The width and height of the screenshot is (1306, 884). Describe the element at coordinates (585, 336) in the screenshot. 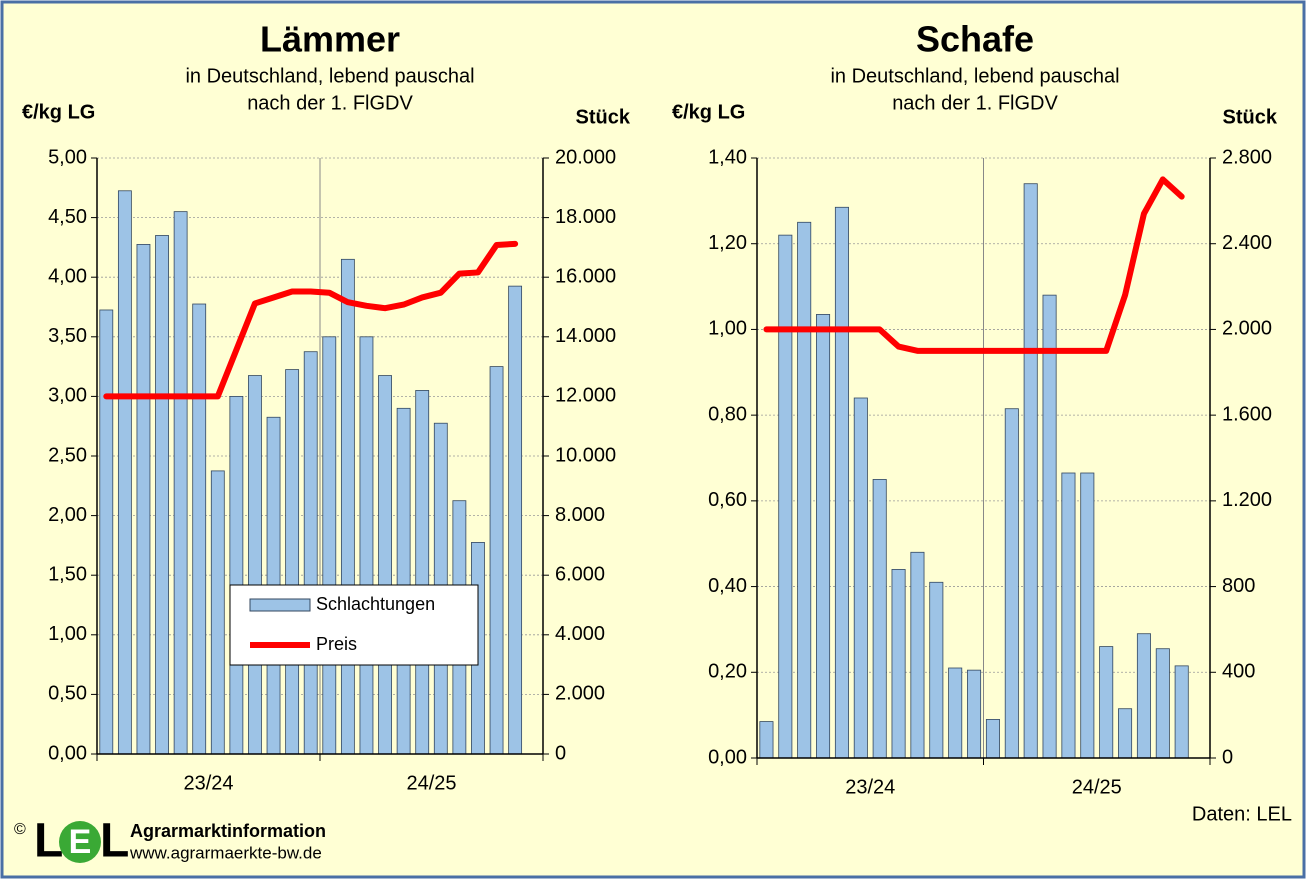

I see `y2-tick-label: 14.000` at that location.